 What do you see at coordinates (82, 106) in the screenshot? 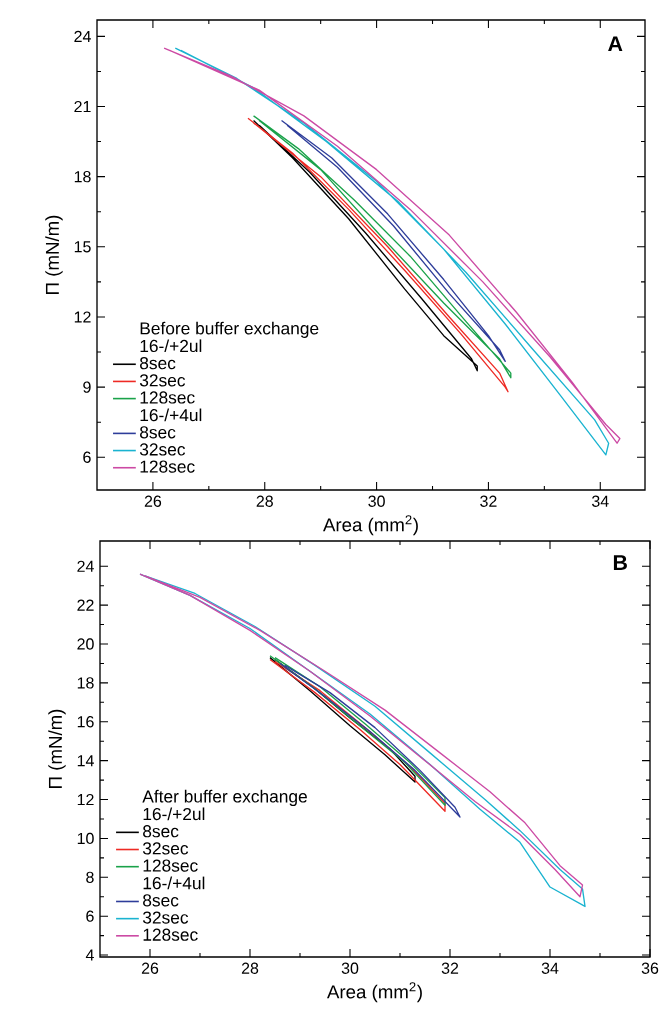
I see `y-tick-label: 21` at bounding box center [82, 106].